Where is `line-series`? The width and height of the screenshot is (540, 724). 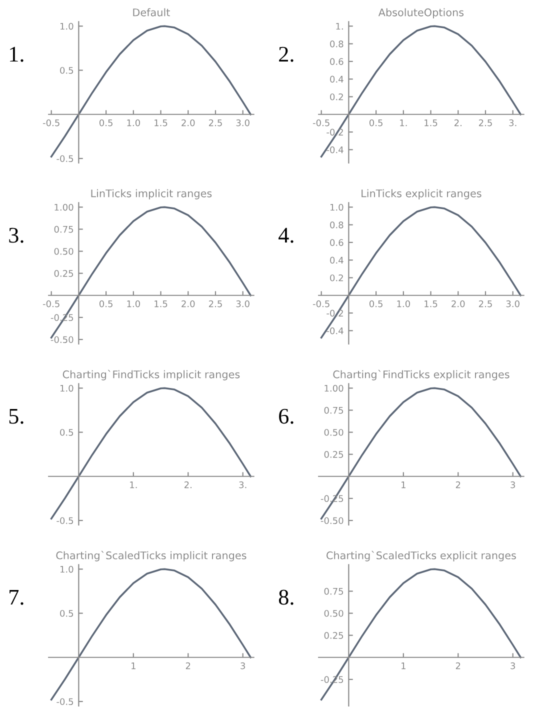 line-series is located at coordinates (421, 634).